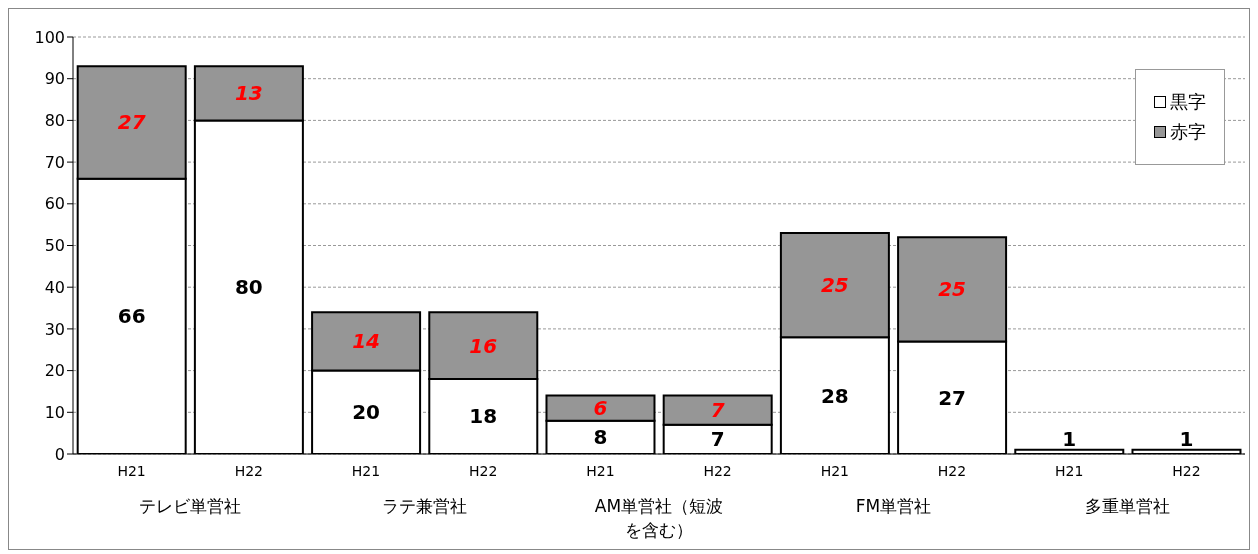 This screenshot has width=1258, height=554. What do you see at coordinates (131, 316) in the screenshot?
I see `data-label: 66` at bounding box center [131, 316].